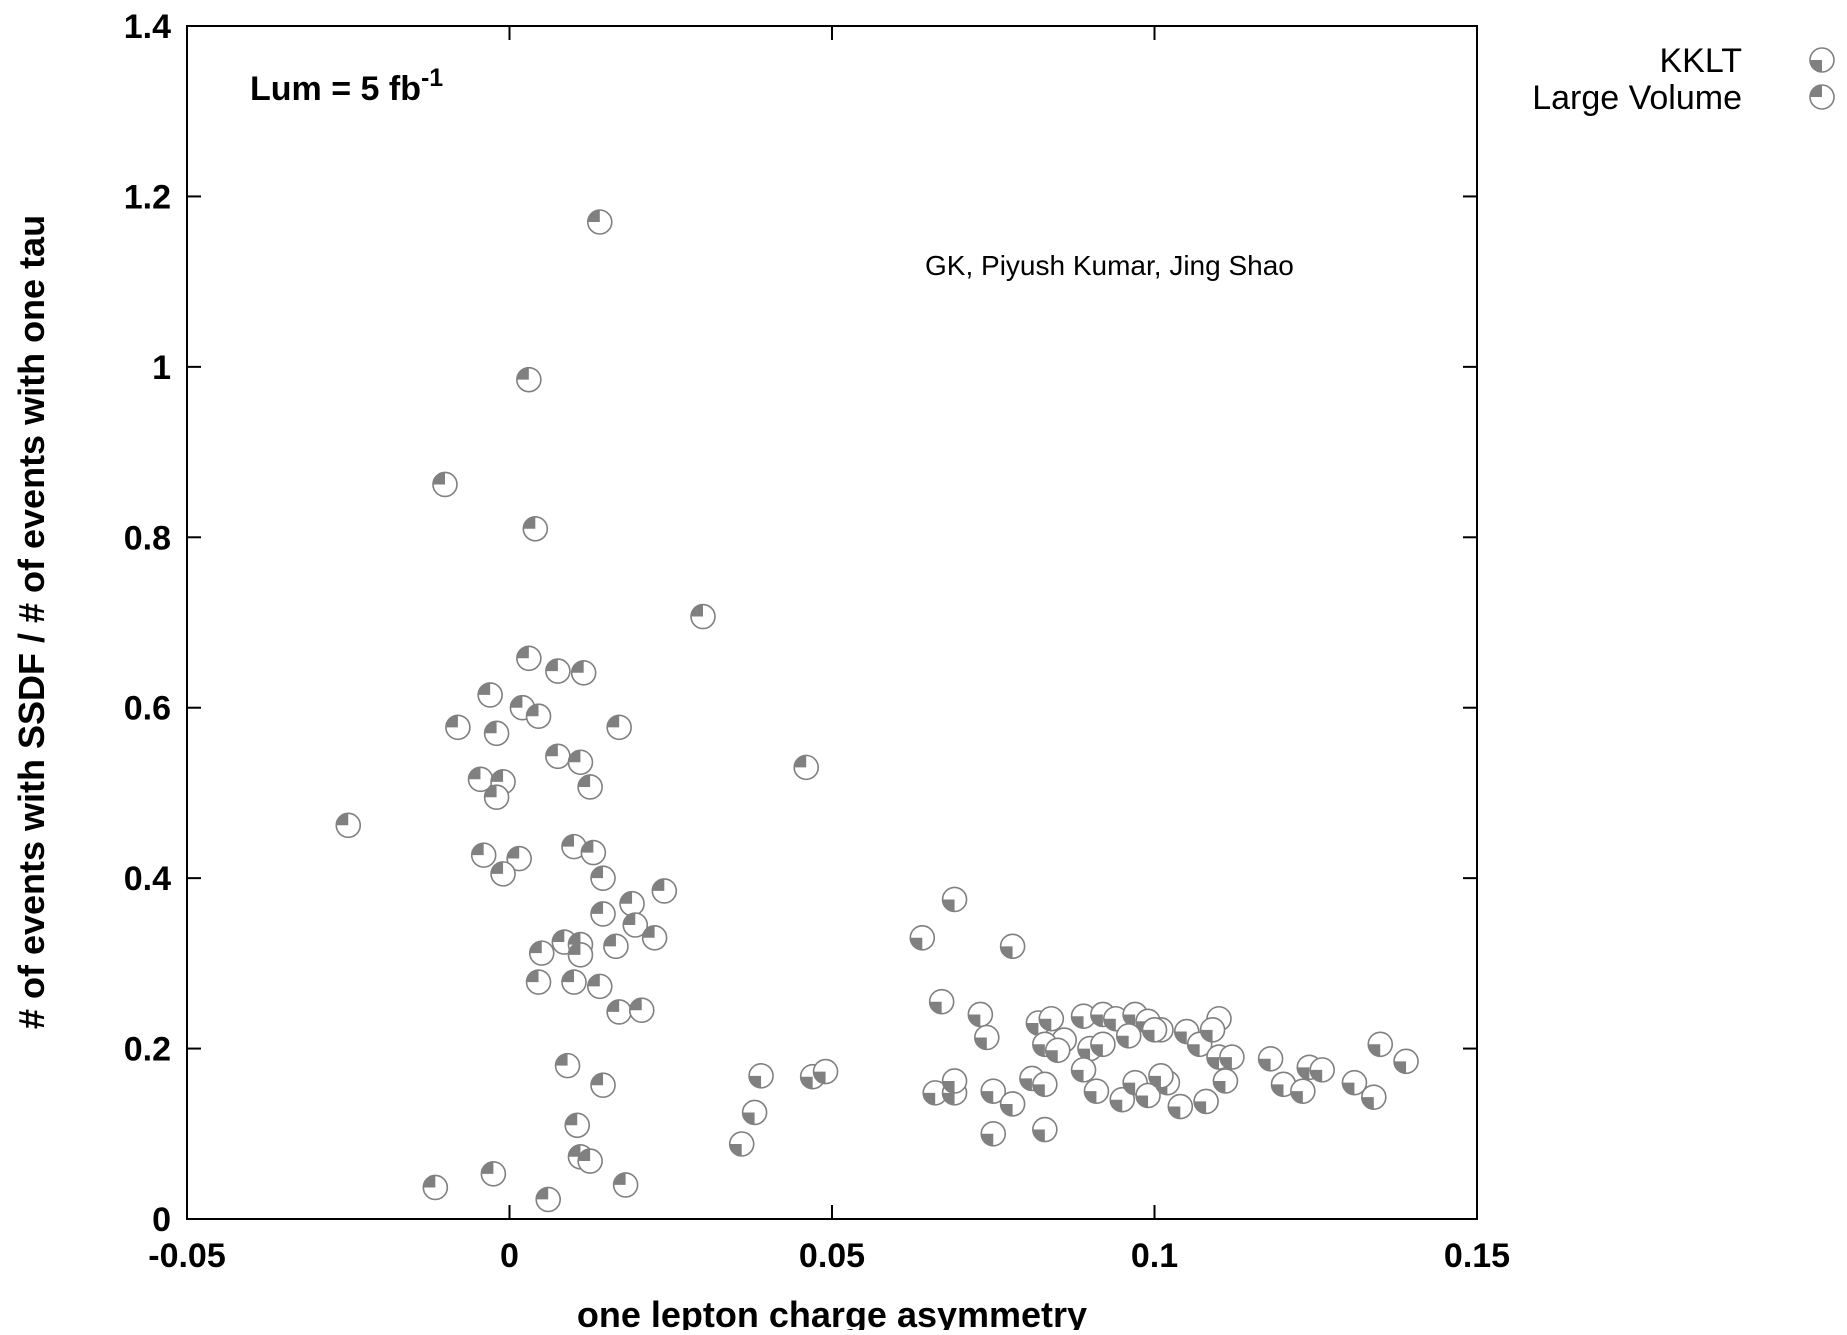 This screenshot has height=1335, width=1847. I want to click on x-axis-title: one lepton charge asymmetry, so click(832, 1312).